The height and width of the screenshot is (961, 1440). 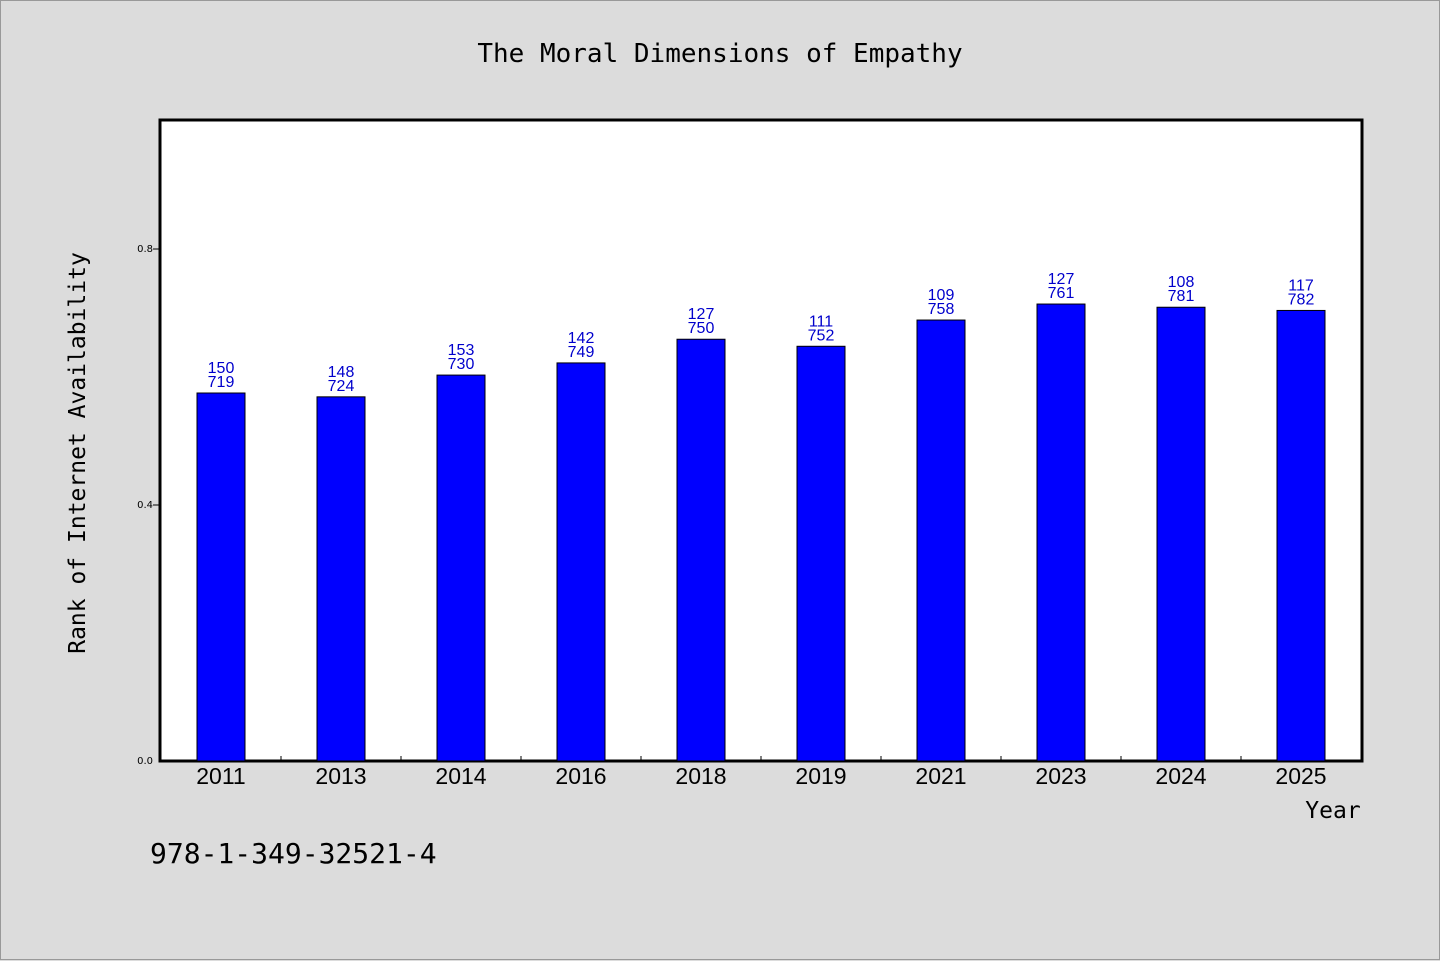 I want to click on data-label-top: 142, so click(x=581, y=338).